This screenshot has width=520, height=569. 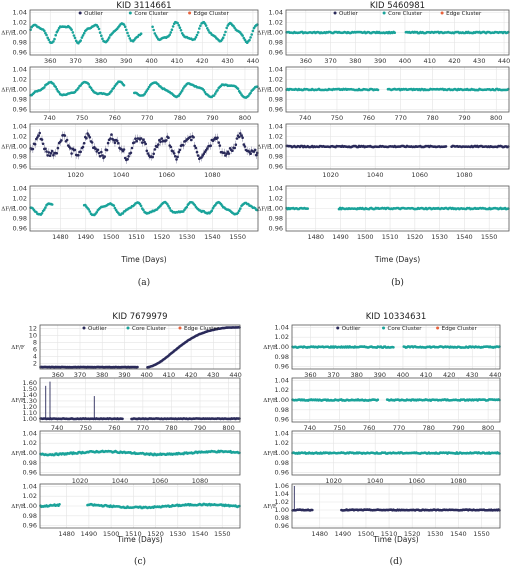 I want to click on x-tick-label: 1550, so click(x=481, y=534).